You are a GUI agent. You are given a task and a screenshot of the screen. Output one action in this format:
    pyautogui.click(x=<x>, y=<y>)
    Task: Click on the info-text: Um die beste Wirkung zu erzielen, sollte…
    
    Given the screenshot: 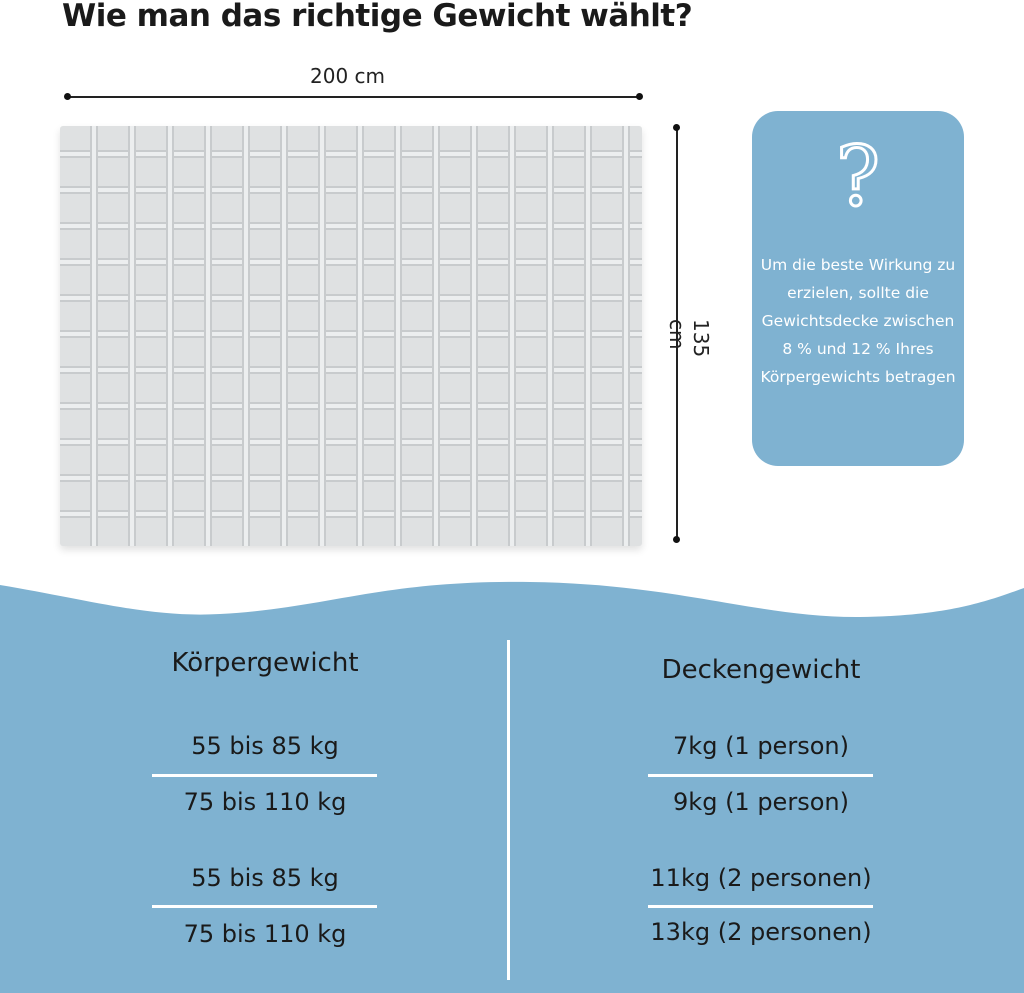 What is the action you would take?
    pyautogui.click(x=858, y=321)
    